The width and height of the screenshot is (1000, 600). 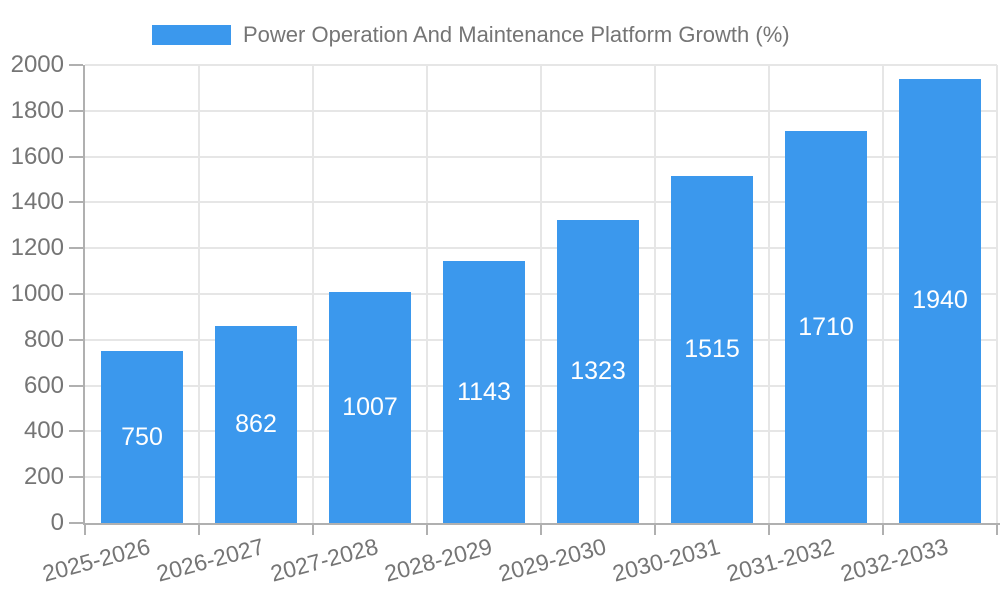 What do you see at coordinates (324, 560) in the screenshot?
I see `x-axis-label: 2027-2028` at bounding box center [324, 560].